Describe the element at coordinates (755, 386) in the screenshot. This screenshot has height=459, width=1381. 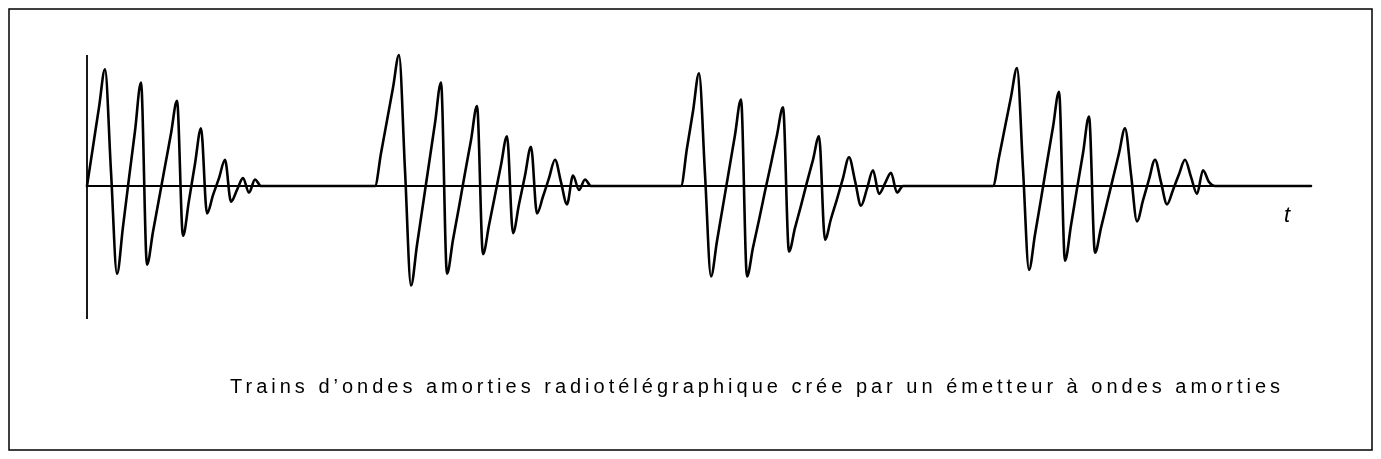
I see `text: Trains d’ondes amorties radiotélégraphique crée par un émetteur à ondes amorties` at that location.